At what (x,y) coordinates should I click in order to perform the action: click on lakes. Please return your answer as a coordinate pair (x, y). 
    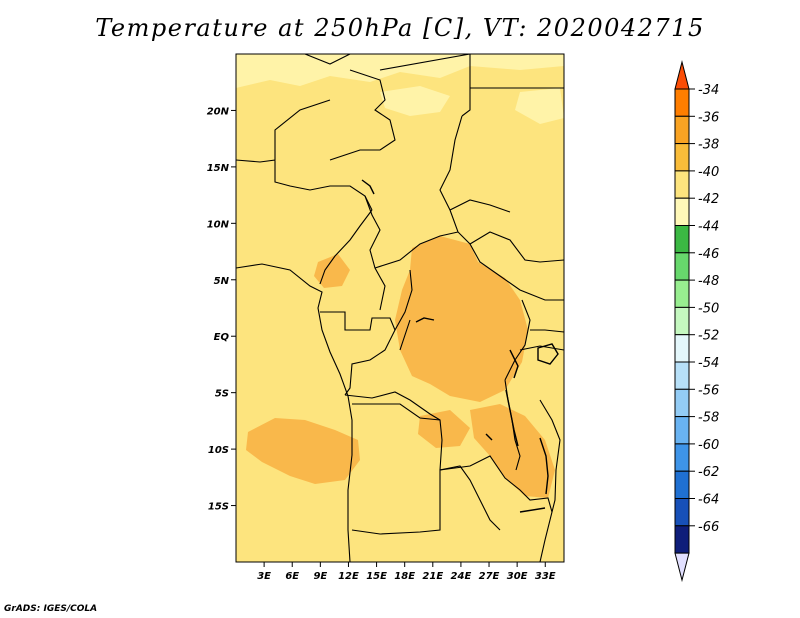
    Looking at the image, I should click on (460, 346).